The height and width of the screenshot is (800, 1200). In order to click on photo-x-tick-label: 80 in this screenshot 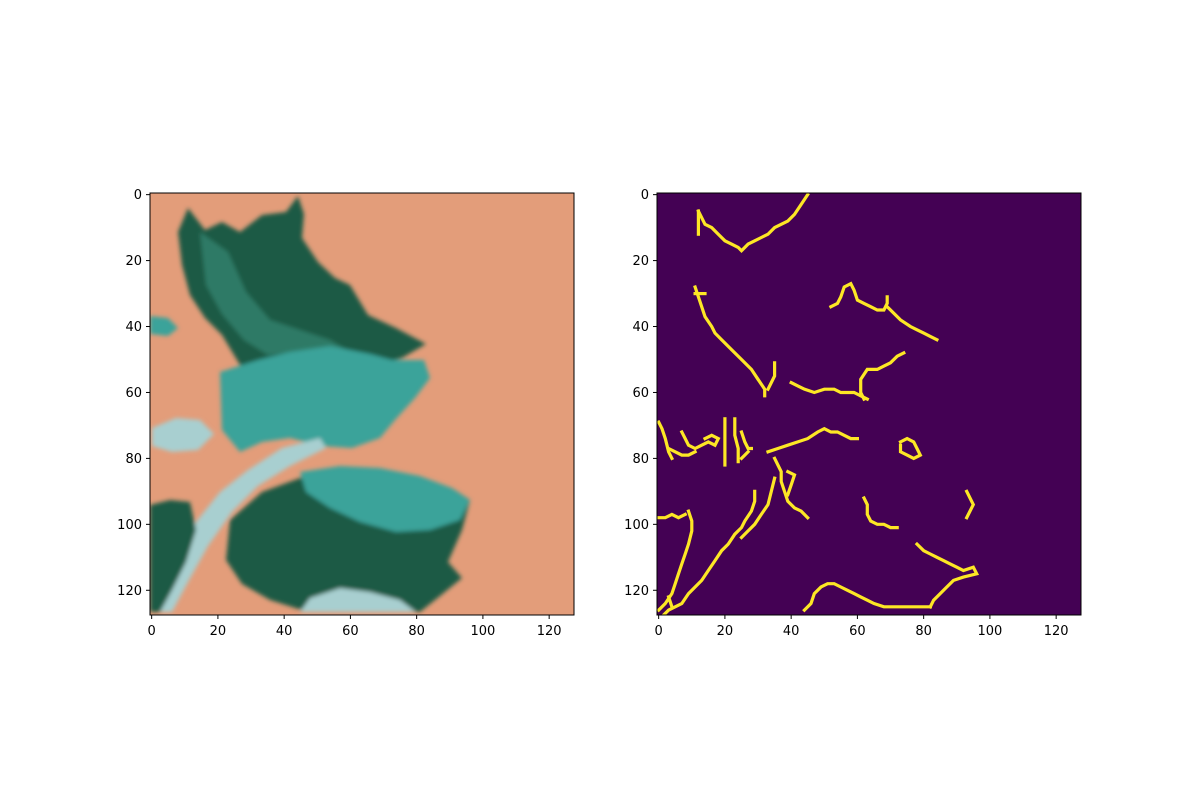, I will do `click(416, 631)`.